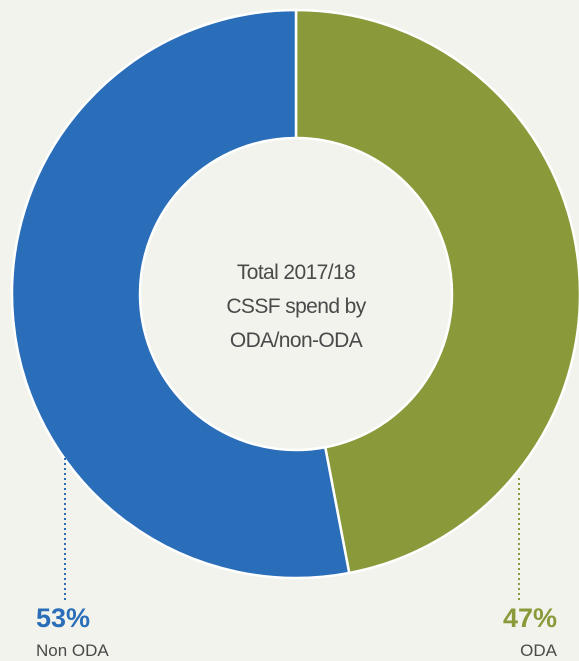  What do you see at coordinates (296, 272) in the screenshot?
I see `chart-title-line-1: Total 2017/18` at bounding box center [296, 272].